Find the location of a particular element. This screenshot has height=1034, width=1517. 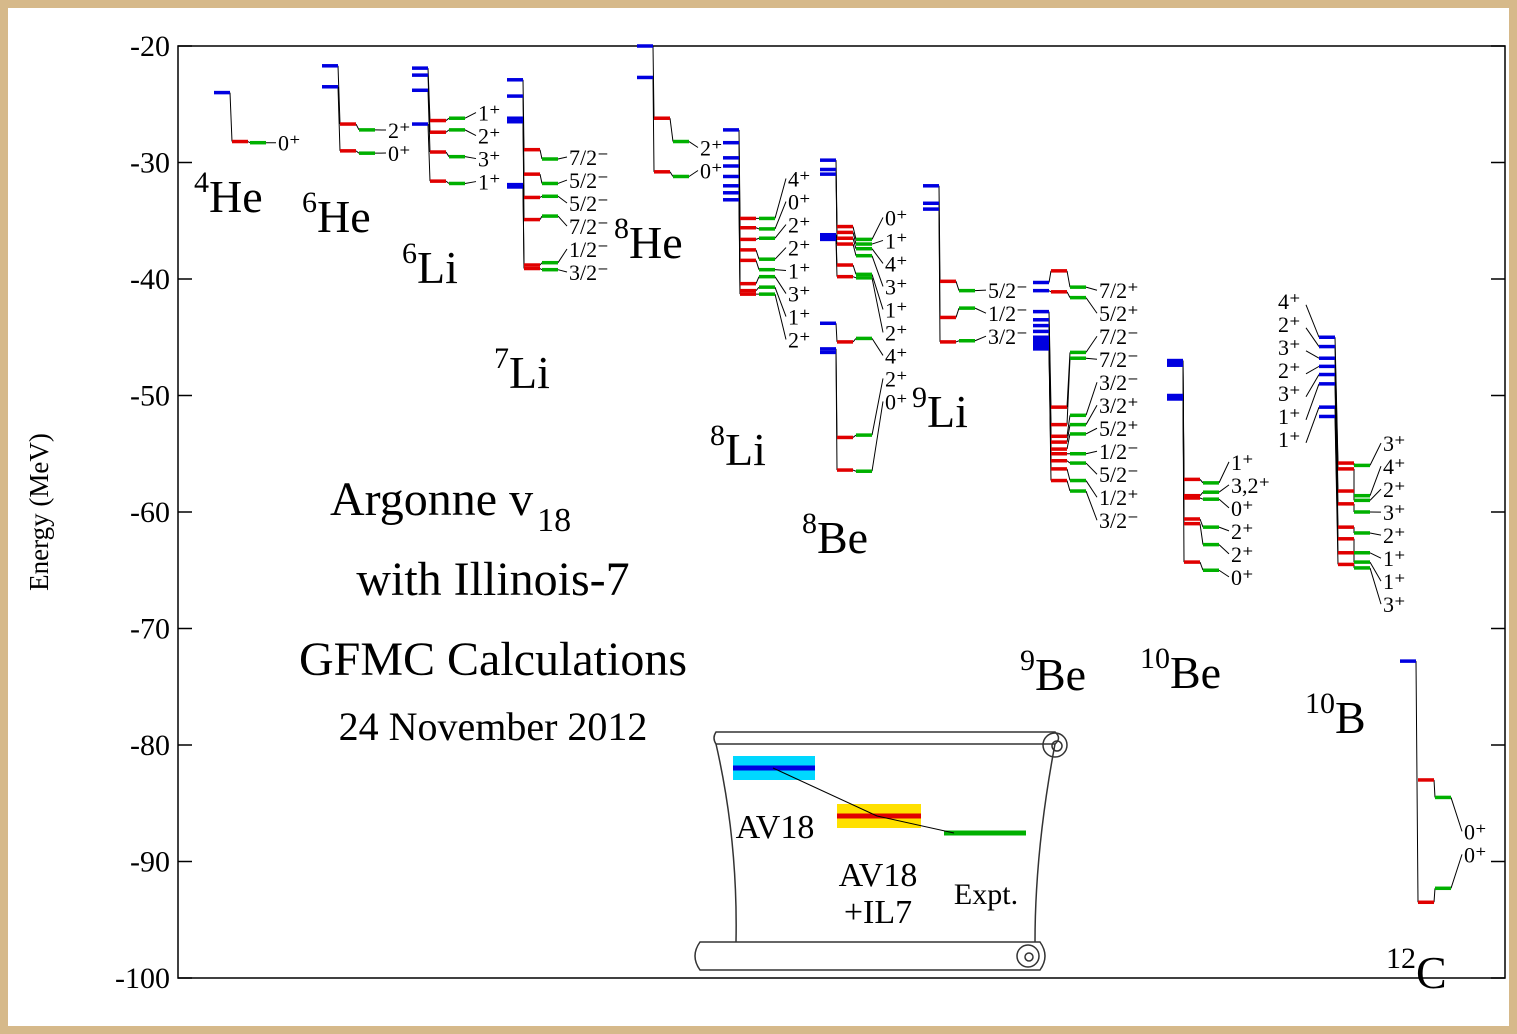

nucleus-label: 8Be is located at coordinates (835, 535).